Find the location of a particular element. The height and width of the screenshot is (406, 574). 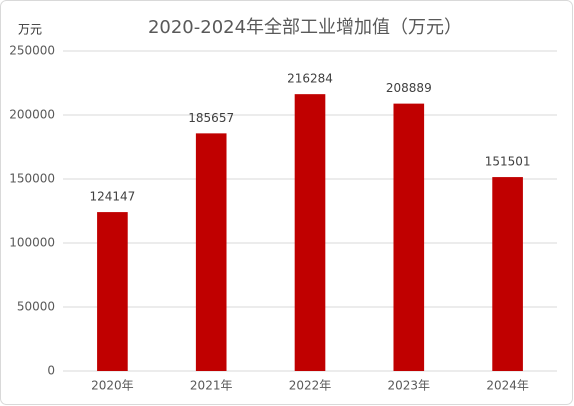

x-tick-label: 2024年 is located at coordinates (507, 386).